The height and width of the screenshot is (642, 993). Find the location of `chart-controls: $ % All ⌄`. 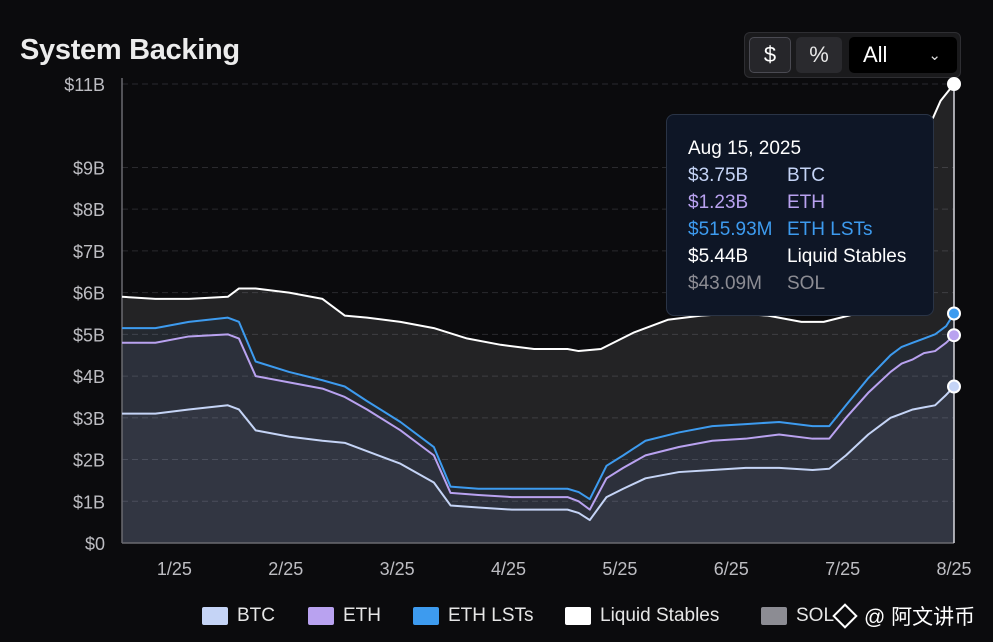

chart-controls: $ % All ⌄ is located at coordinates (852, 55).